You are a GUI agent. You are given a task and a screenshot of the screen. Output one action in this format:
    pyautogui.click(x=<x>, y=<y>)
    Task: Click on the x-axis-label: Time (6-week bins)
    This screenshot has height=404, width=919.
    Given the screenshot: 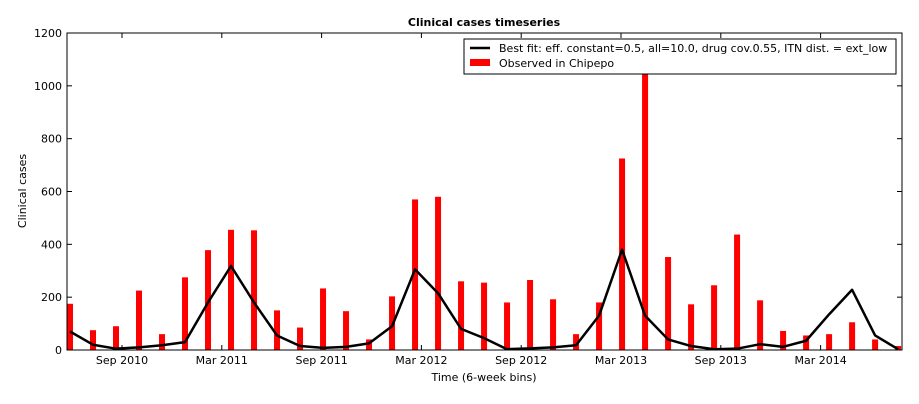 What is the action you would take?
    pyautogui.click(x=483, y=377)
    